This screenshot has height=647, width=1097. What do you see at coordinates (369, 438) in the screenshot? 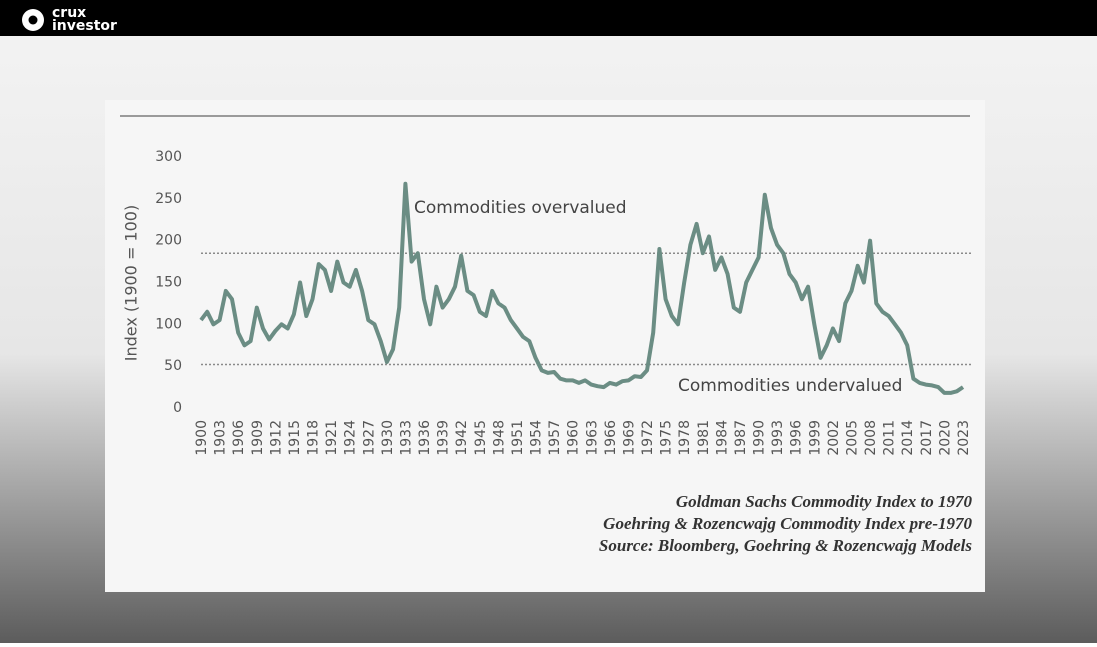
I see `x-tick-label: 1927` at bounding box center [369, 438].